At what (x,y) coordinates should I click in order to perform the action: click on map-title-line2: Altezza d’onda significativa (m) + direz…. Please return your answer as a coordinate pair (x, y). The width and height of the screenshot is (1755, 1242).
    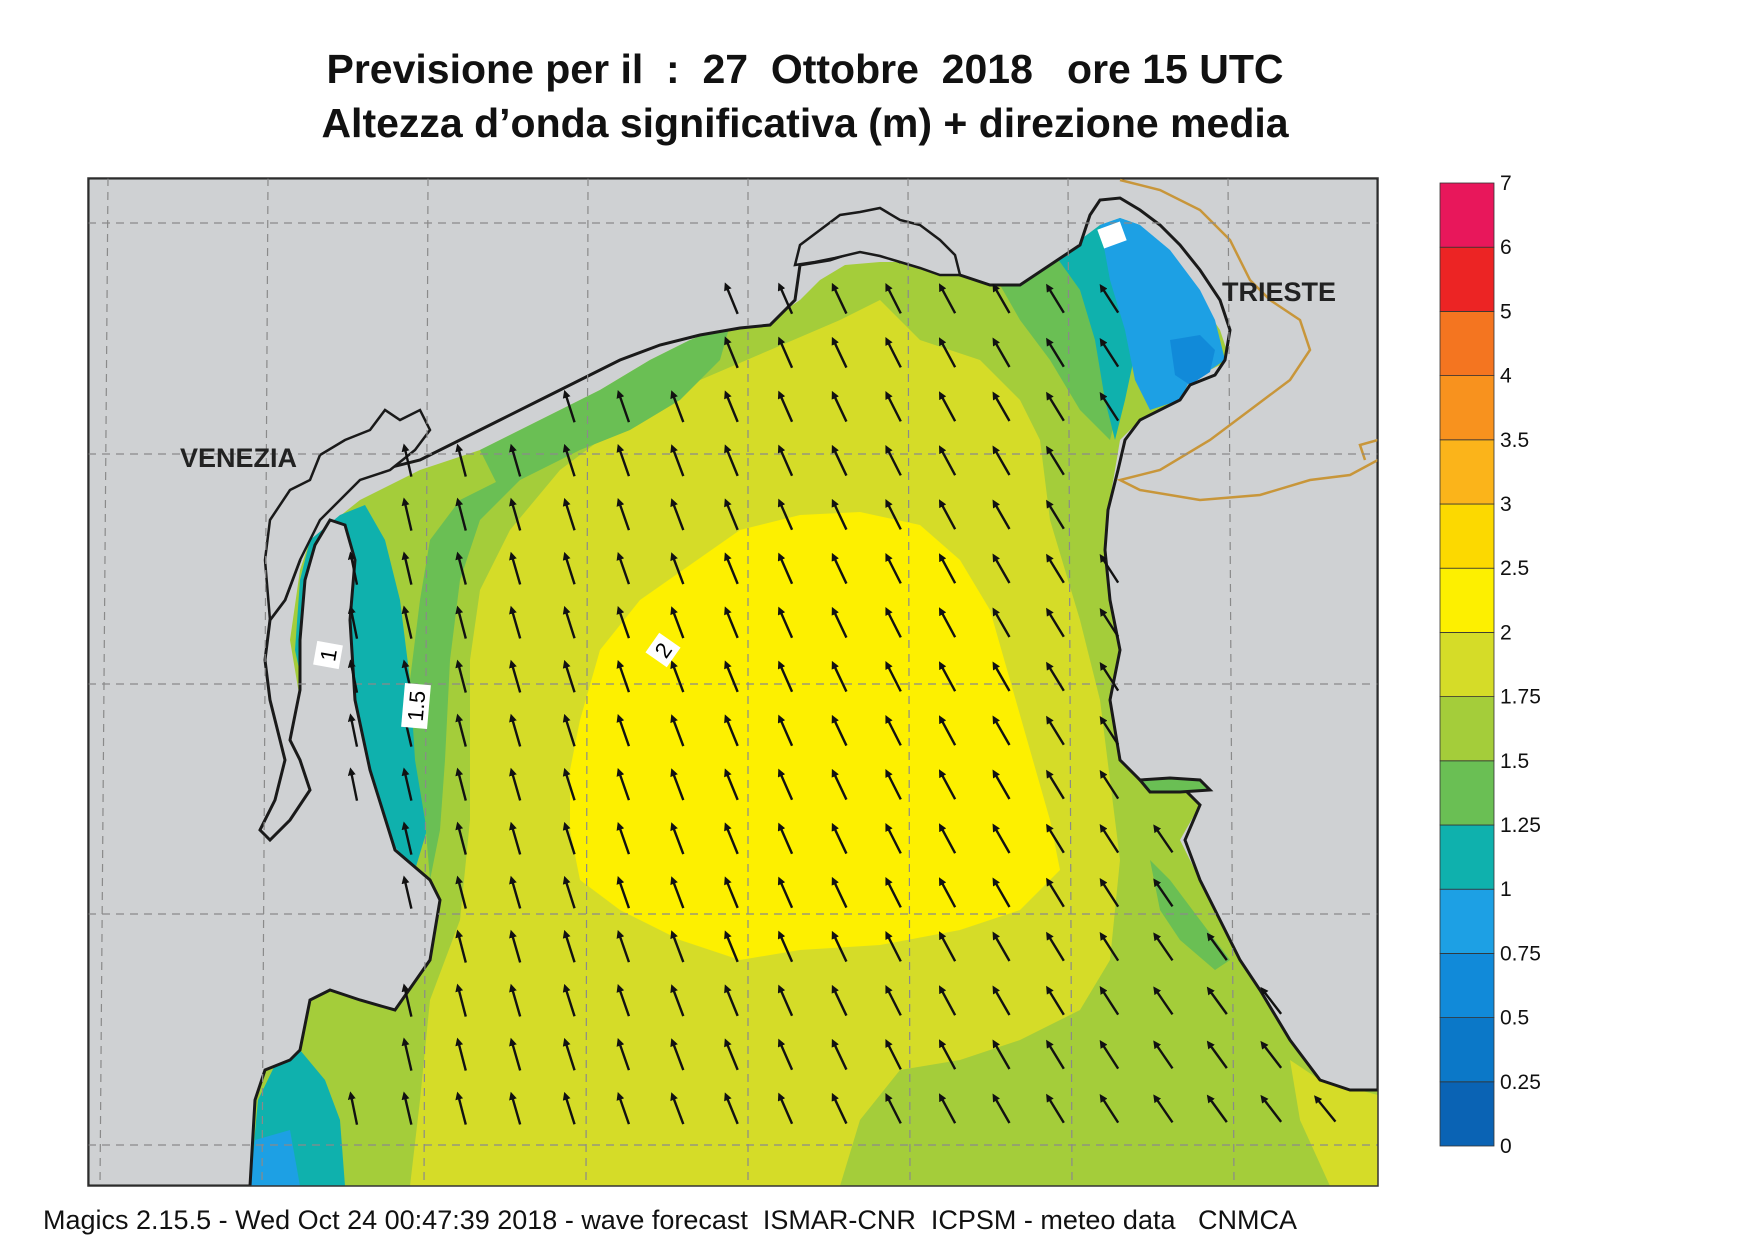
    Looking at the image, I should click on (805, 123).